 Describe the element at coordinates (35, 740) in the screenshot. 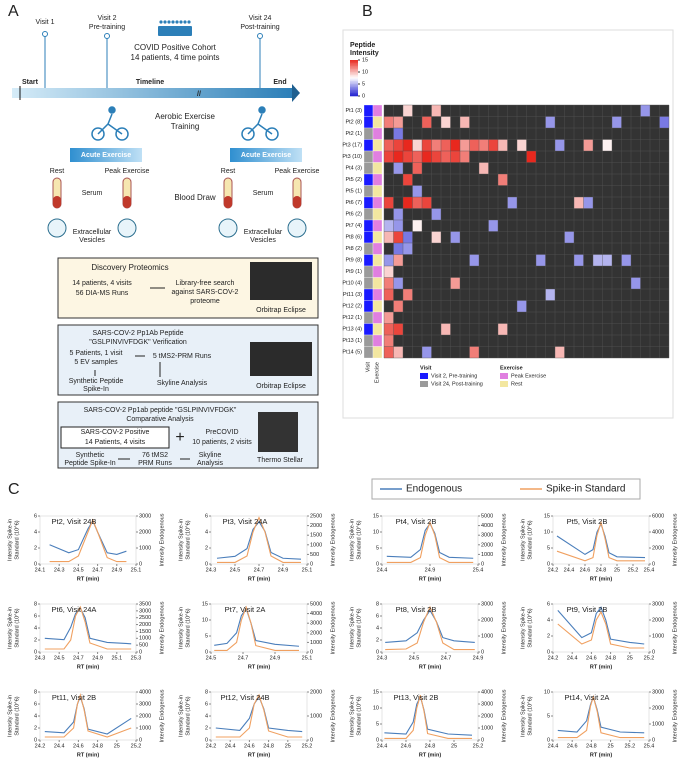

I see `y-tick-label: 0` at that location.